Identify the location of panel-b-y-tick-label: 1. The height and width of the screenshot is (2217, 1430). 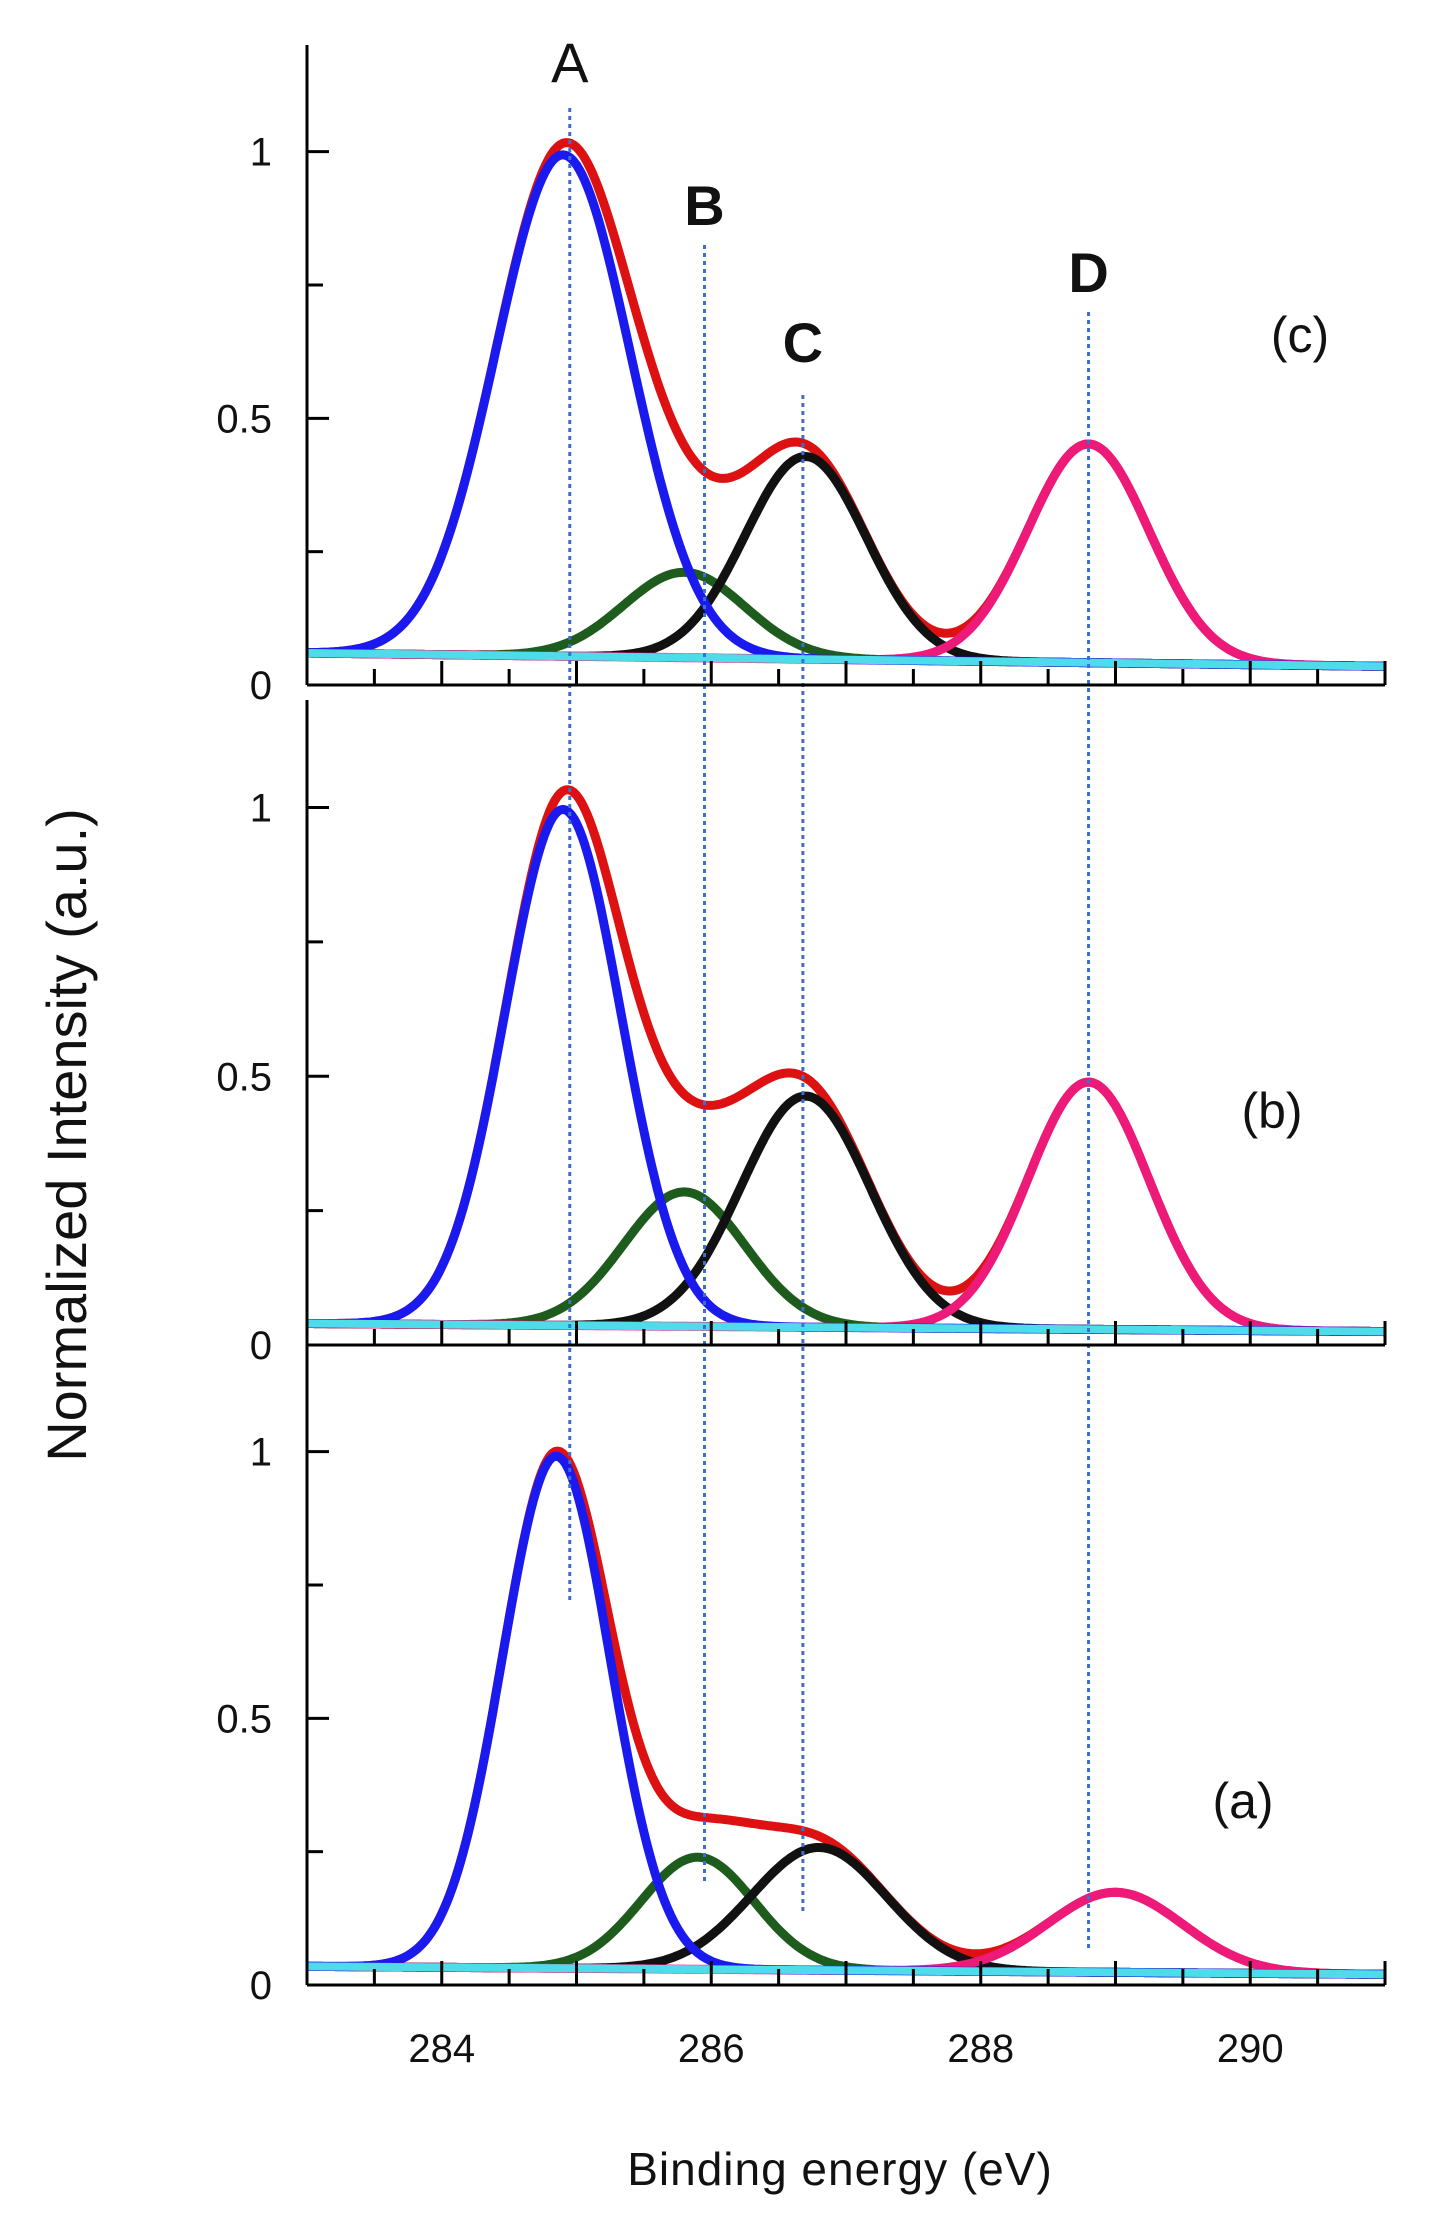
(261, 809).